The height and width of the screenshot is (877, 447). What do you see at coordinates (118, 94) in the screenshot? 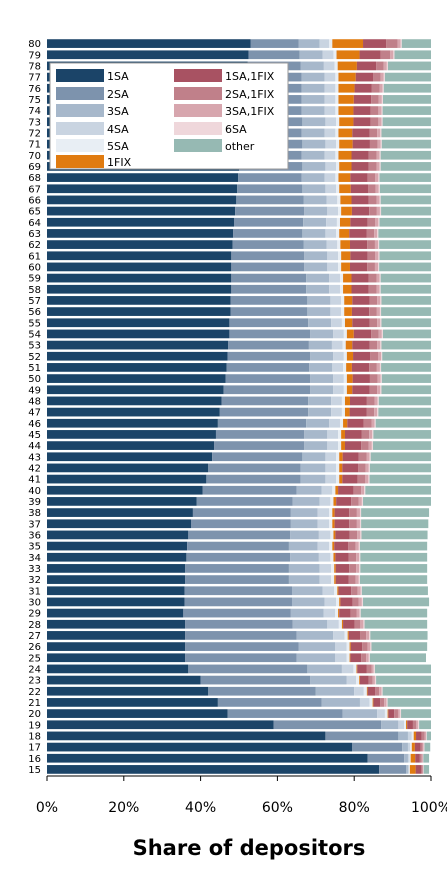
I see `legend-label: 2SA` at bounding box center [118, 94].